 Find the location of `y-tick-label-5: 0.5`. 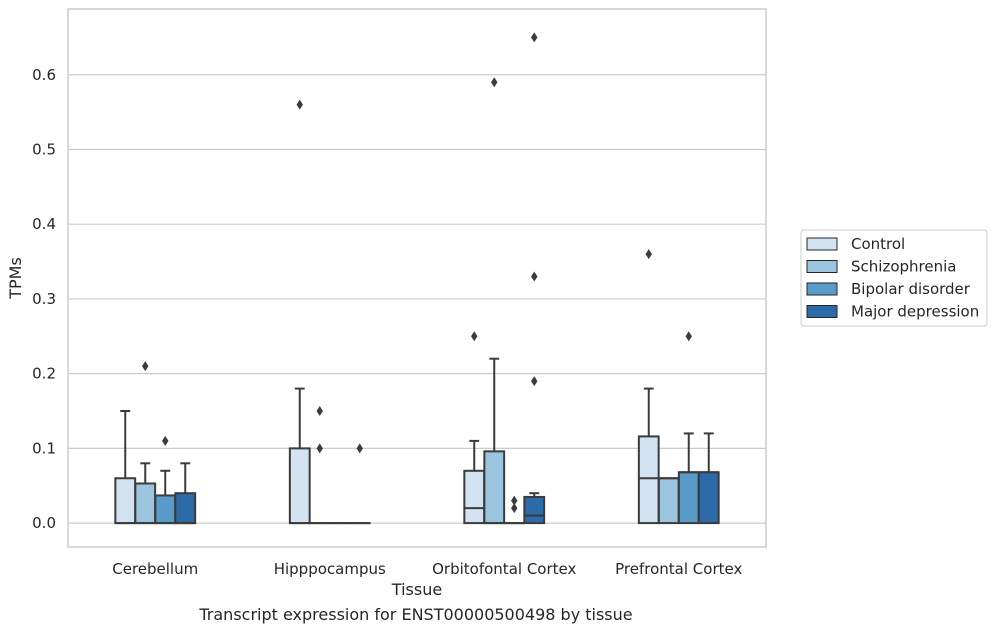

y-tick-label-5: 0.5 is located at coordinates (44, 149).